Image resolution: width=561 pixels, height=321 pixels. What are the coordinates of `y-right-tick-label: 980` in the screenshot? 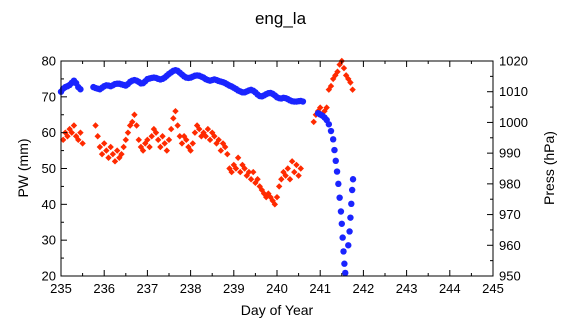 It's located at (510, 183).